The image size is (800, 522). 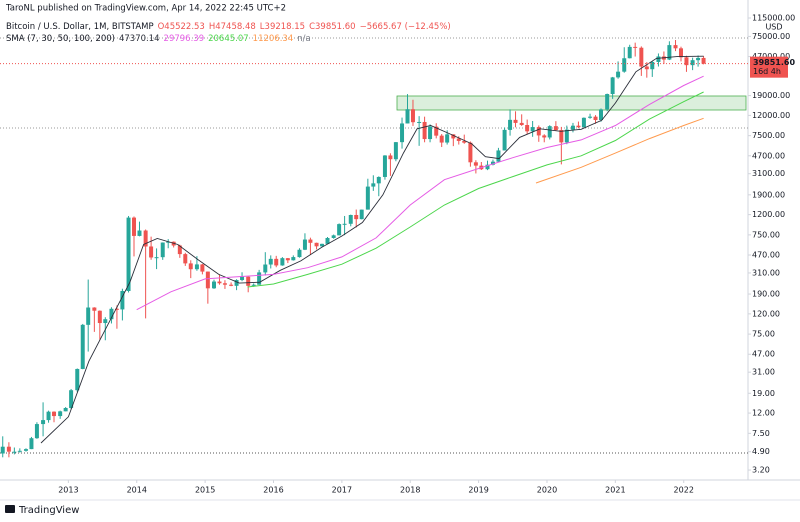 I want to click on y-tick-label: 7.50, so click(x=761, y=433).